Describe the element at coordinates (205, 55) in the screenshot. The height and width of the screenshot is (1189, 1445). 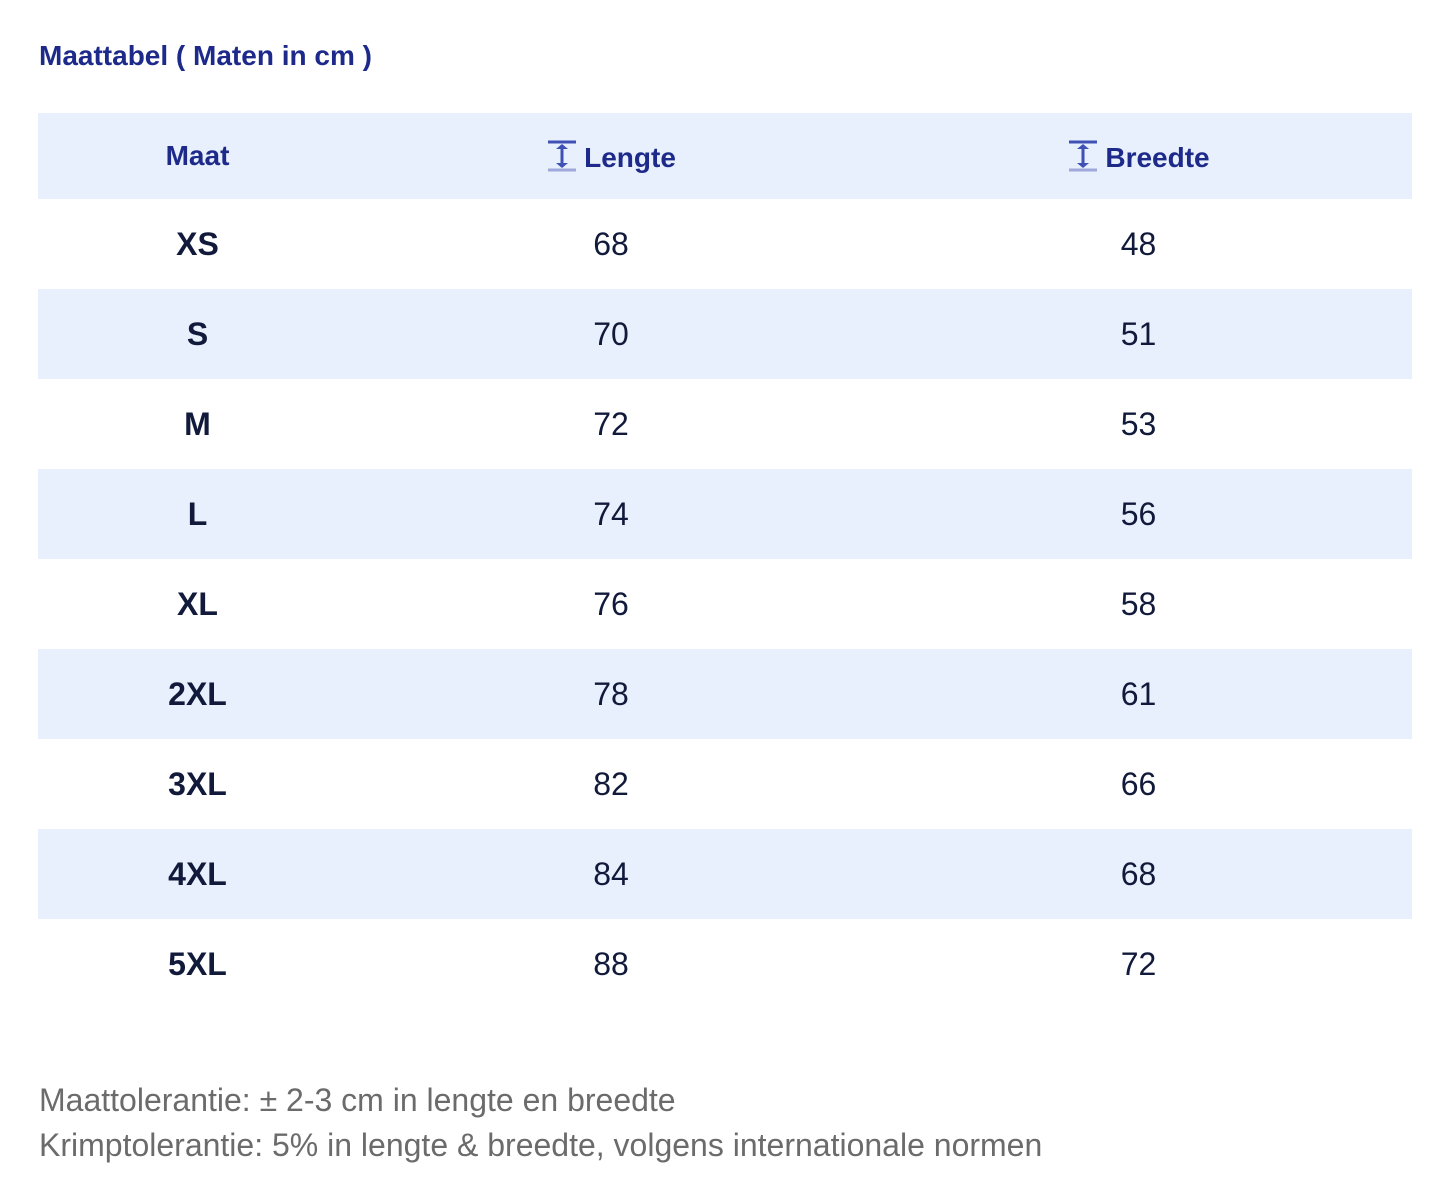
I see `title: Maattabel ( Maten in cm )` at that location.